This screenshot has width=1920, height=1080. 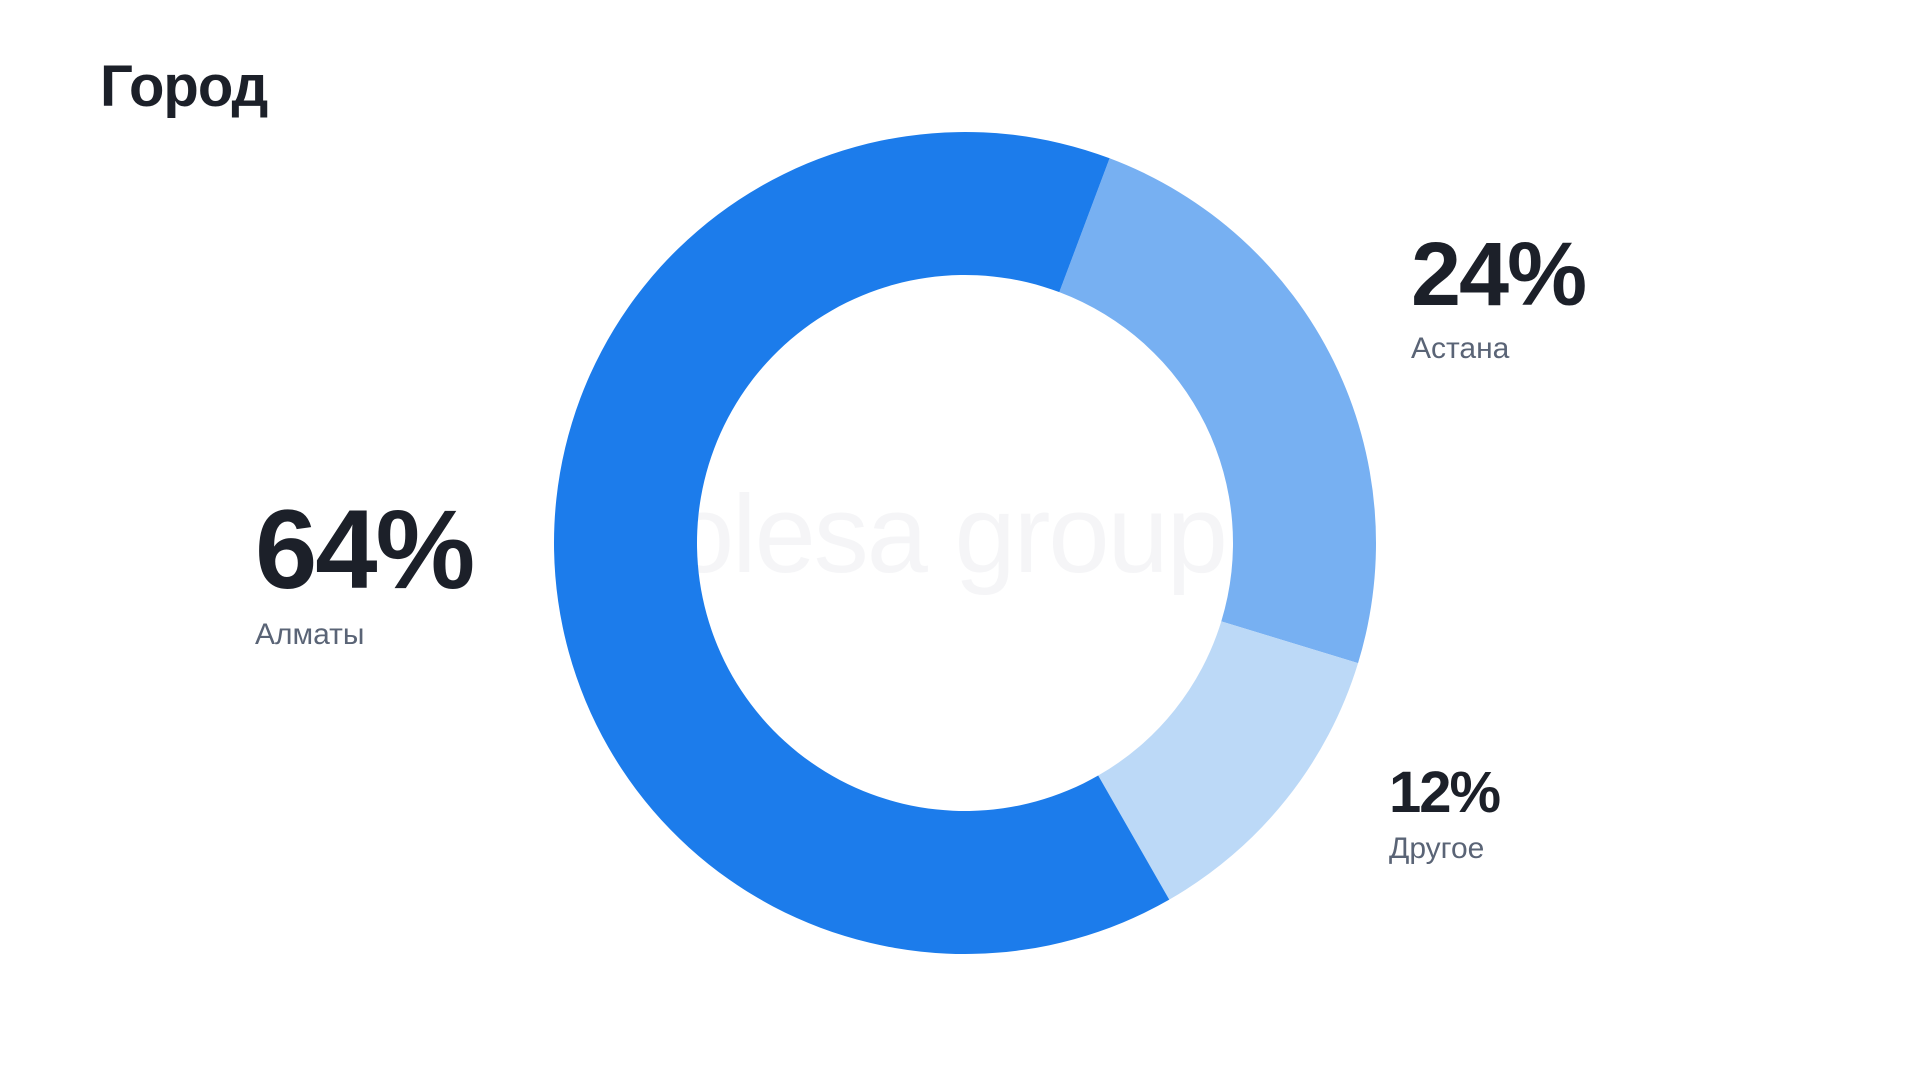 I want to click on category-astana: Астана, so click(x=1460, y=348).